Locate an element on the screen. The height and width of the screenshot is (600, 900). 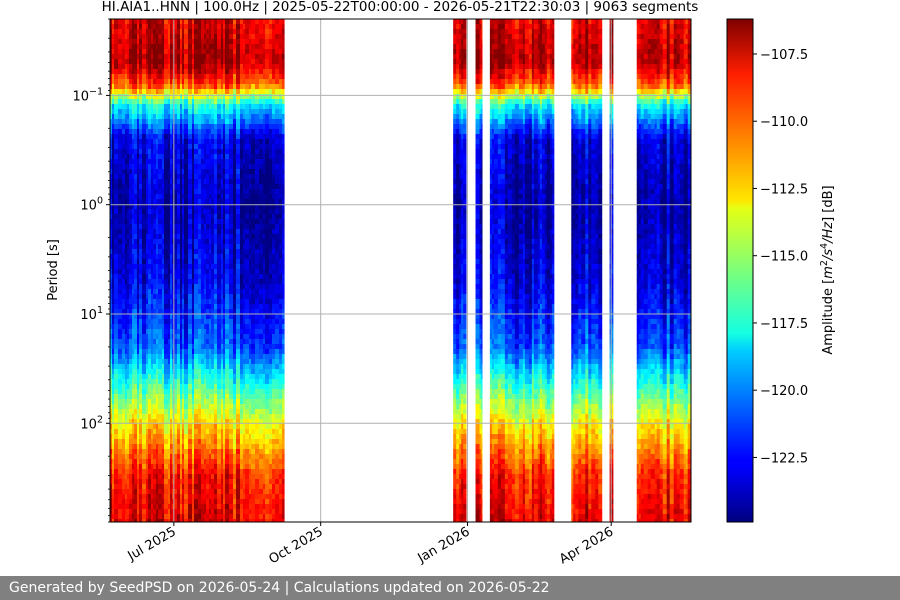
heatmap-column is located at coordinates (147, 270).